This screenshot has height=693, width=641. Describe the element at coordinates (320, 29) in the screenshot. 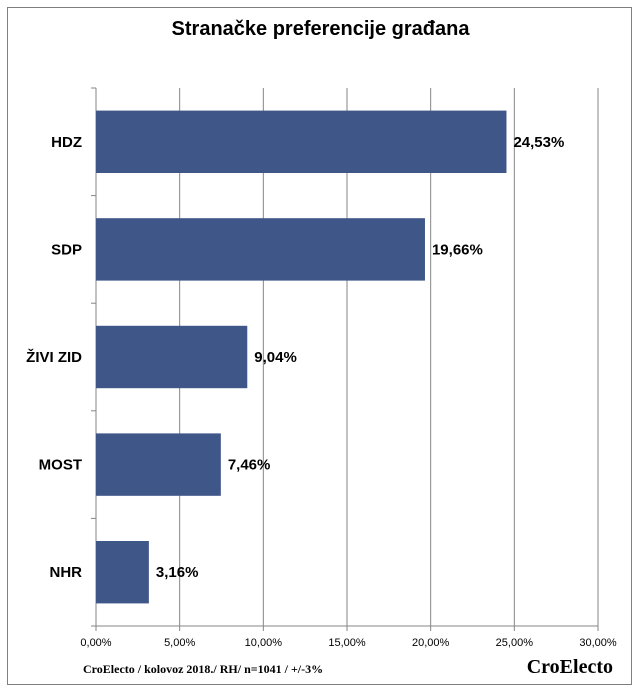

I see `chart-title: Stranačke preferencije građana` at that location.